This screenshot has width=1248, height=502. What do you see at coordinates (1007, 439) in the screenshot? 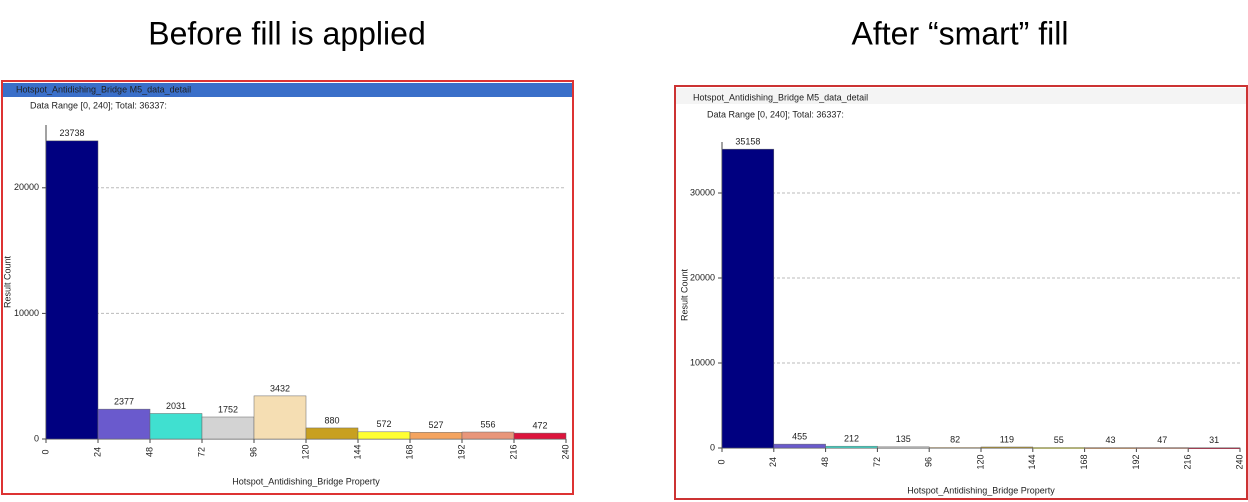
I see `value-label: 119` at bounding box center [1007, 439].